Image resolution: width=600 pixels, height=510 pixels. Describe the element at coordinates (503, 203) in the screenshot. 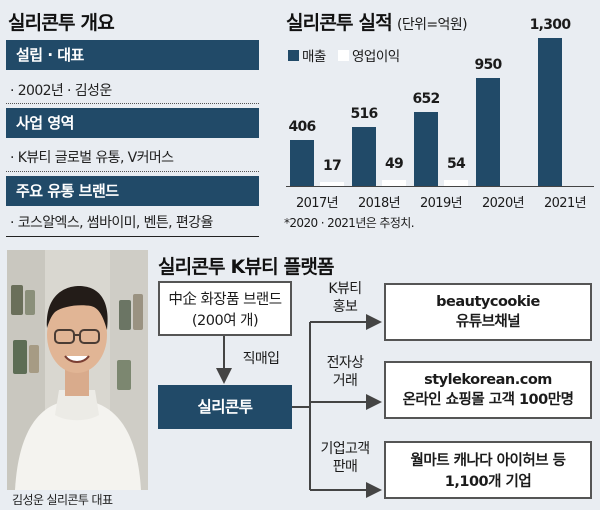

I see `x-tick-label: 2020년` at that location.